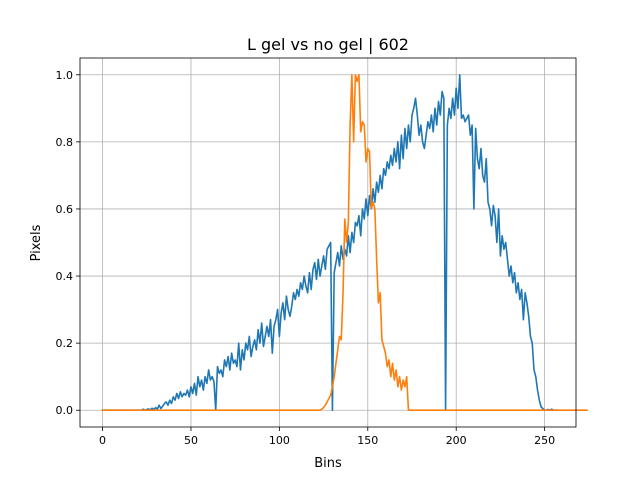  I want to click on y-tick-label: 0.0, so click(65, 410).